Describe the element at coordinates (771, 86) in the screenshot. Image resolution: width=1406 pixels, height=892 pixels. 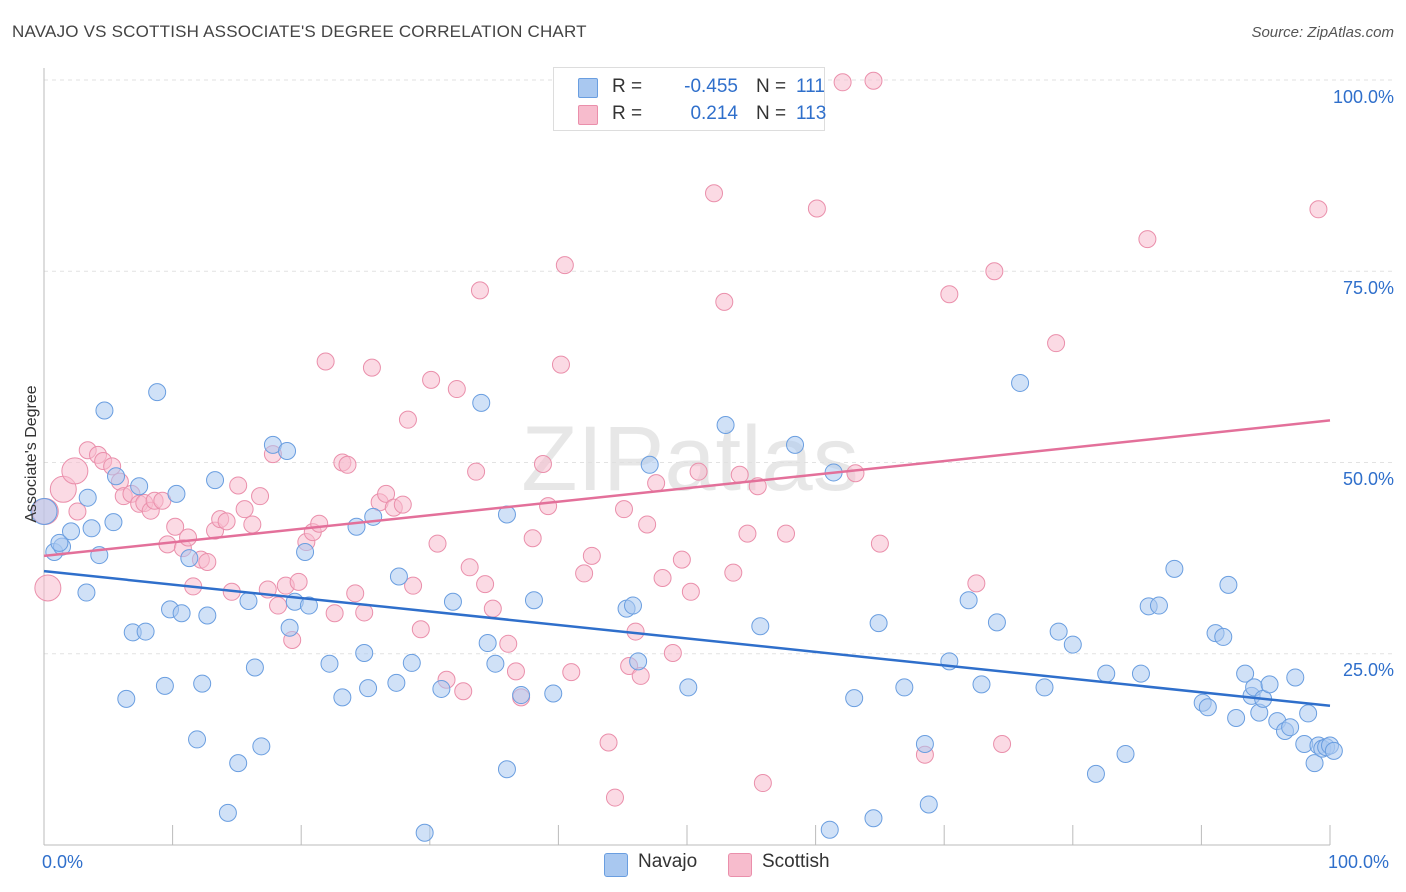
I see `n-label: N =` at that location.